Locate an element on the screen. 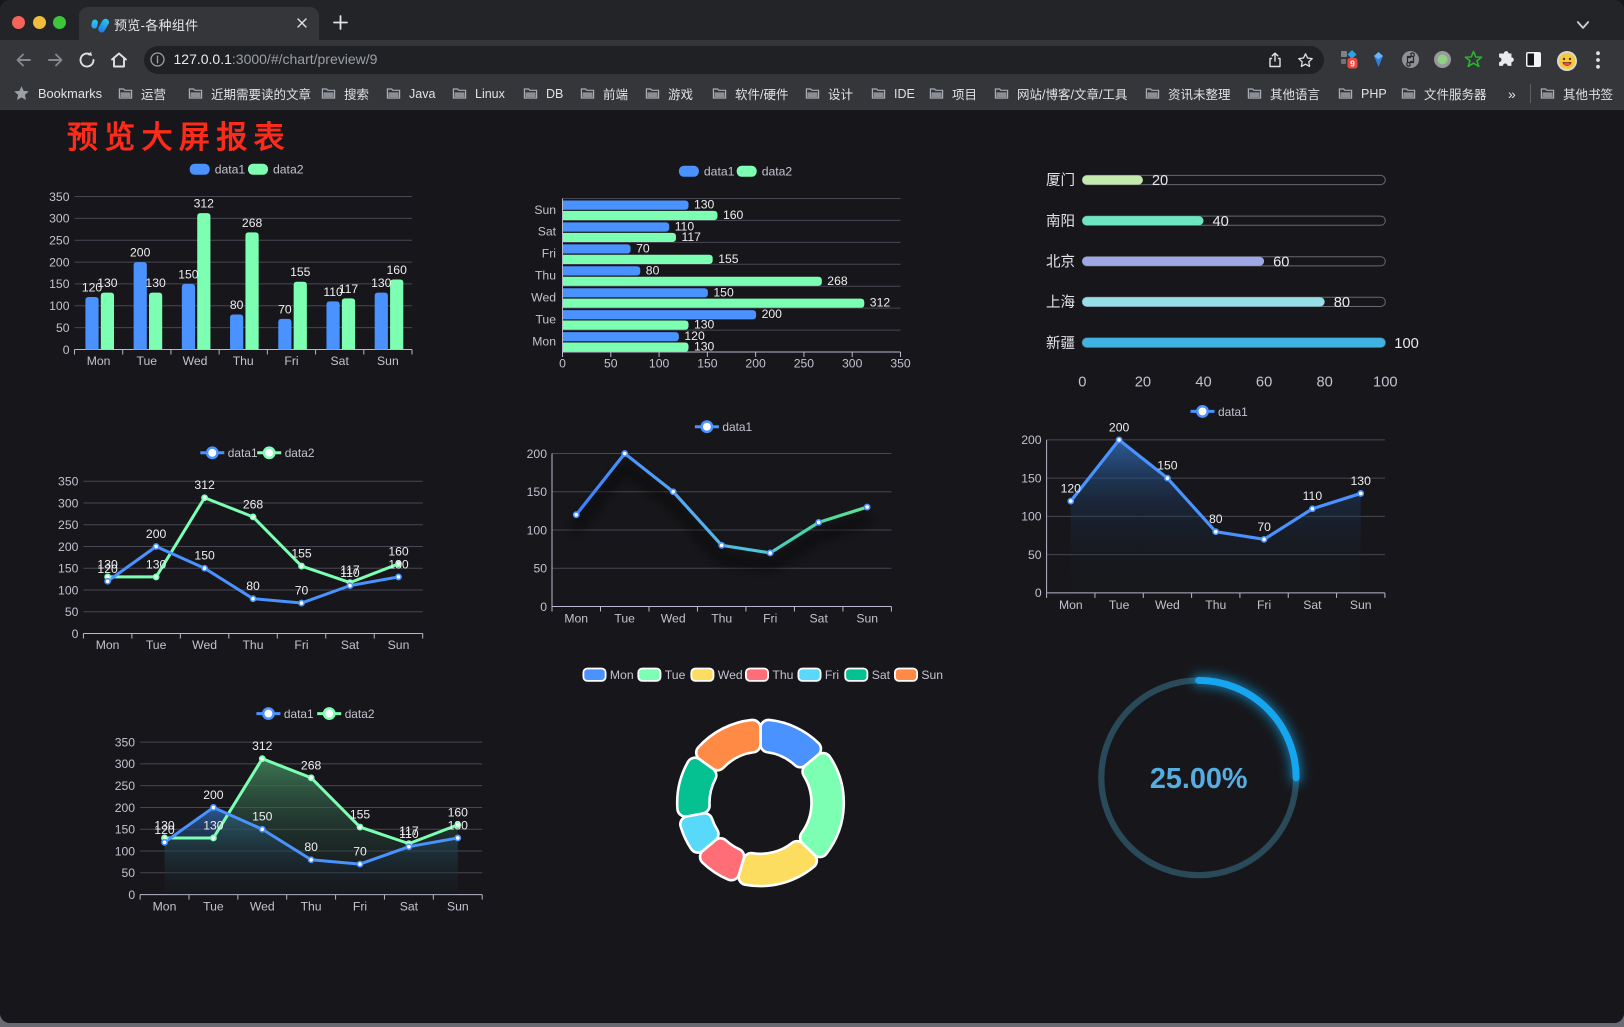 This screenshot has width=1624, height=1027. svg-text: 60 is located at coordinates (1264, 382).